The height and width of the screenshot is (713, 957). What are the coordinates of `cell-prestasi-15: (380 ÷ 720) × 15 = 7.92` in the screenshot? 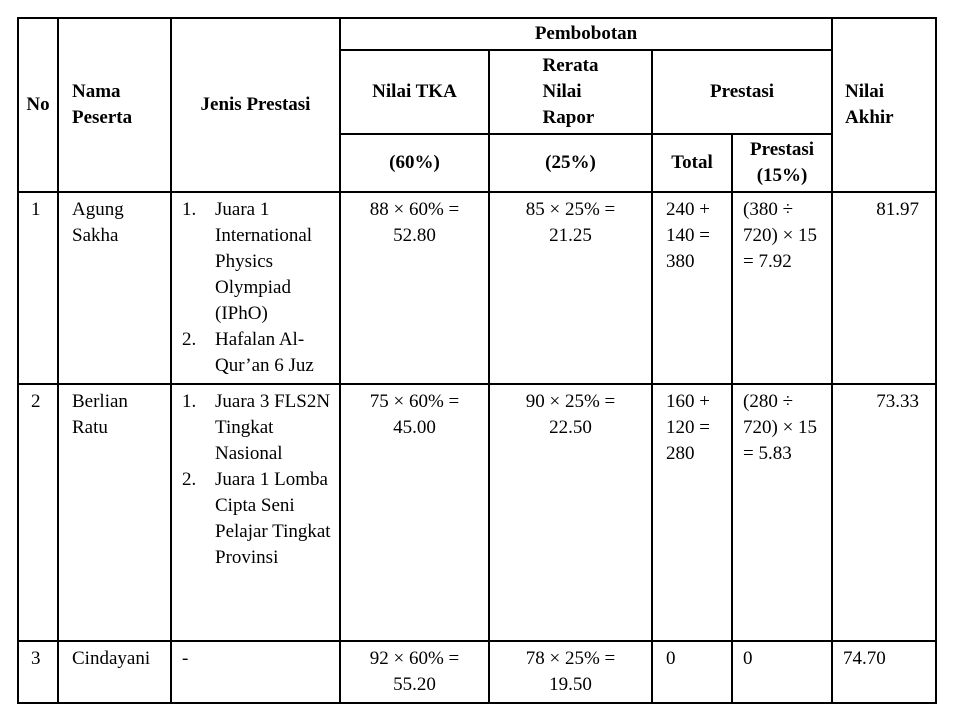 It's located at (782, 288).